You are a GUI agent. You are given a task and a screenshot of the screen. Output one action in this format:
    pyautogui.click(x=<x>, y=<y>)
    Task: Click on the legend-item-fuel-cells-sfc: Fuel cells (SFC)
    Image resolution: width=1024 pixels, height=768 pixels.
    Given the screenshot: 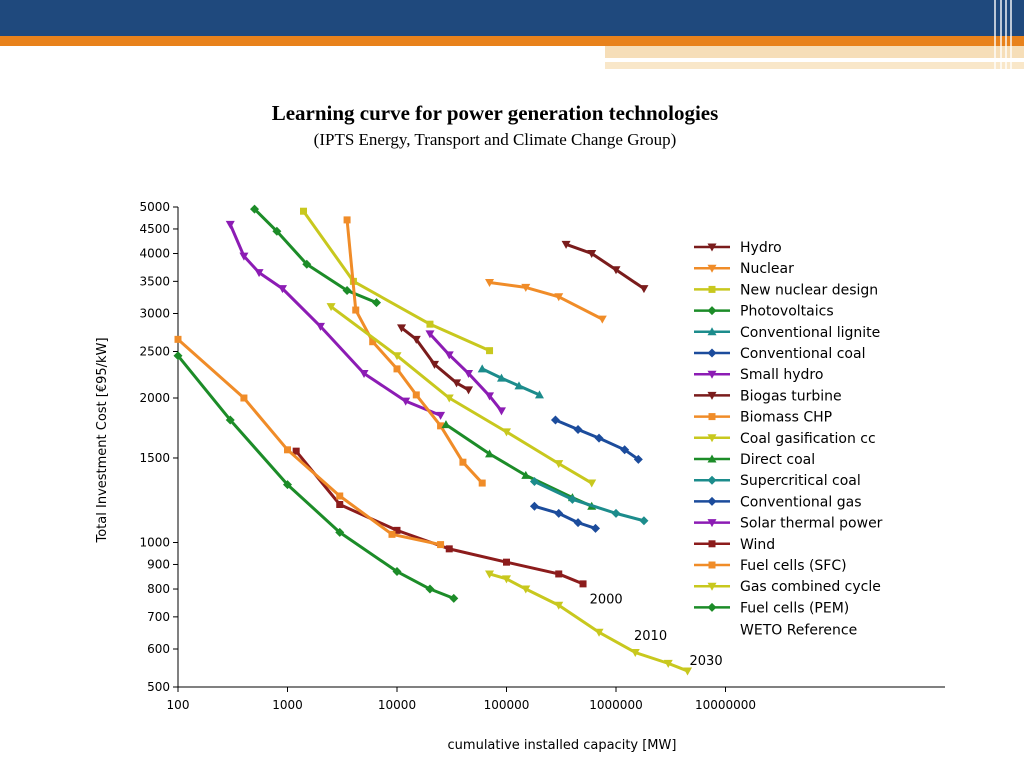 What is the action you would take?
    pyautogui.click(x=770, y=566)
    